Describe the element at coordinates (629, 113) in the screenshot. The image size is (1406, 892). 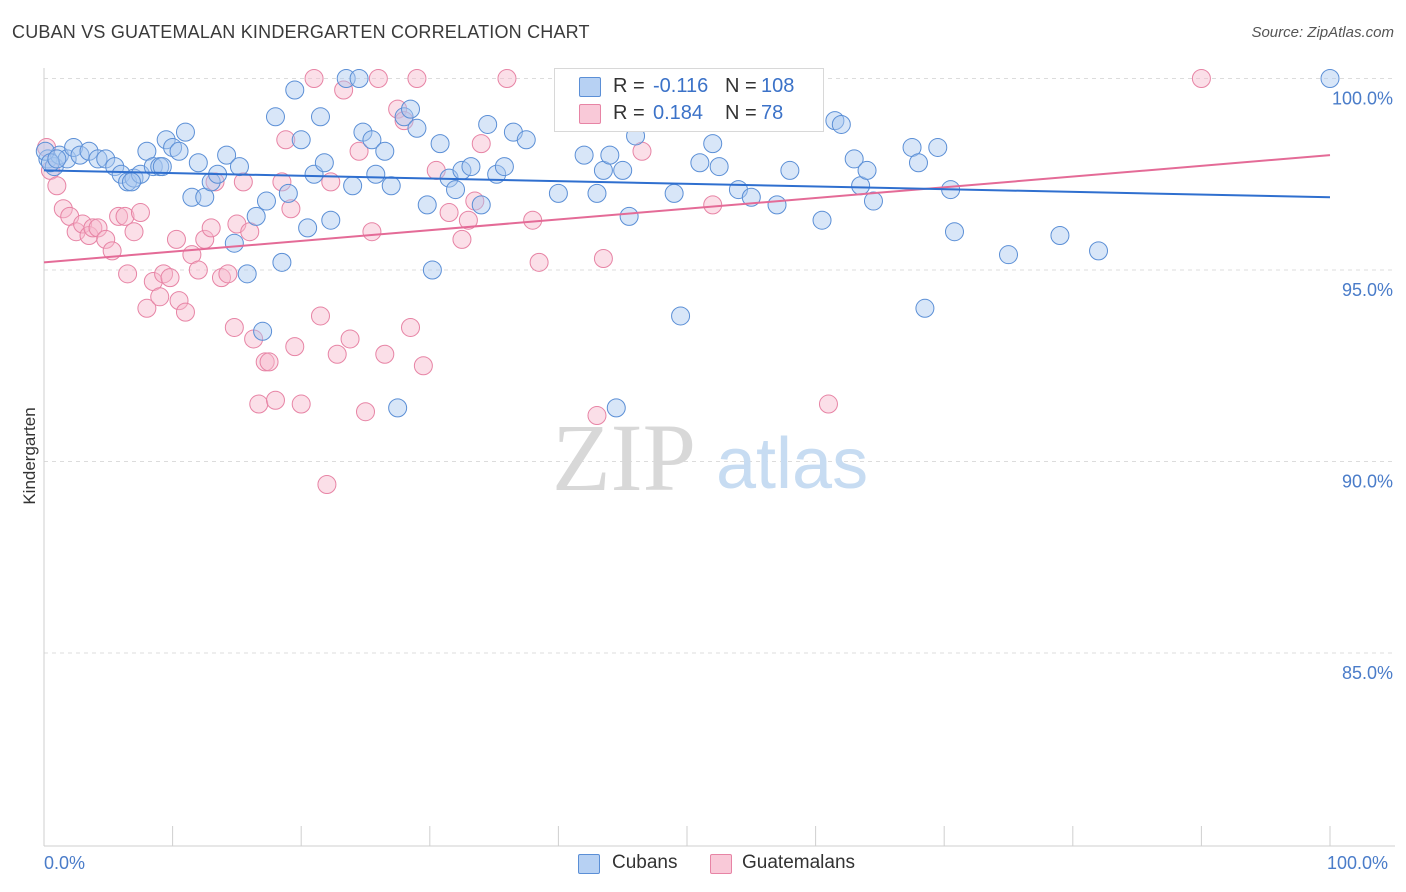
I see `guatemalans-r-label: R =` at that location.